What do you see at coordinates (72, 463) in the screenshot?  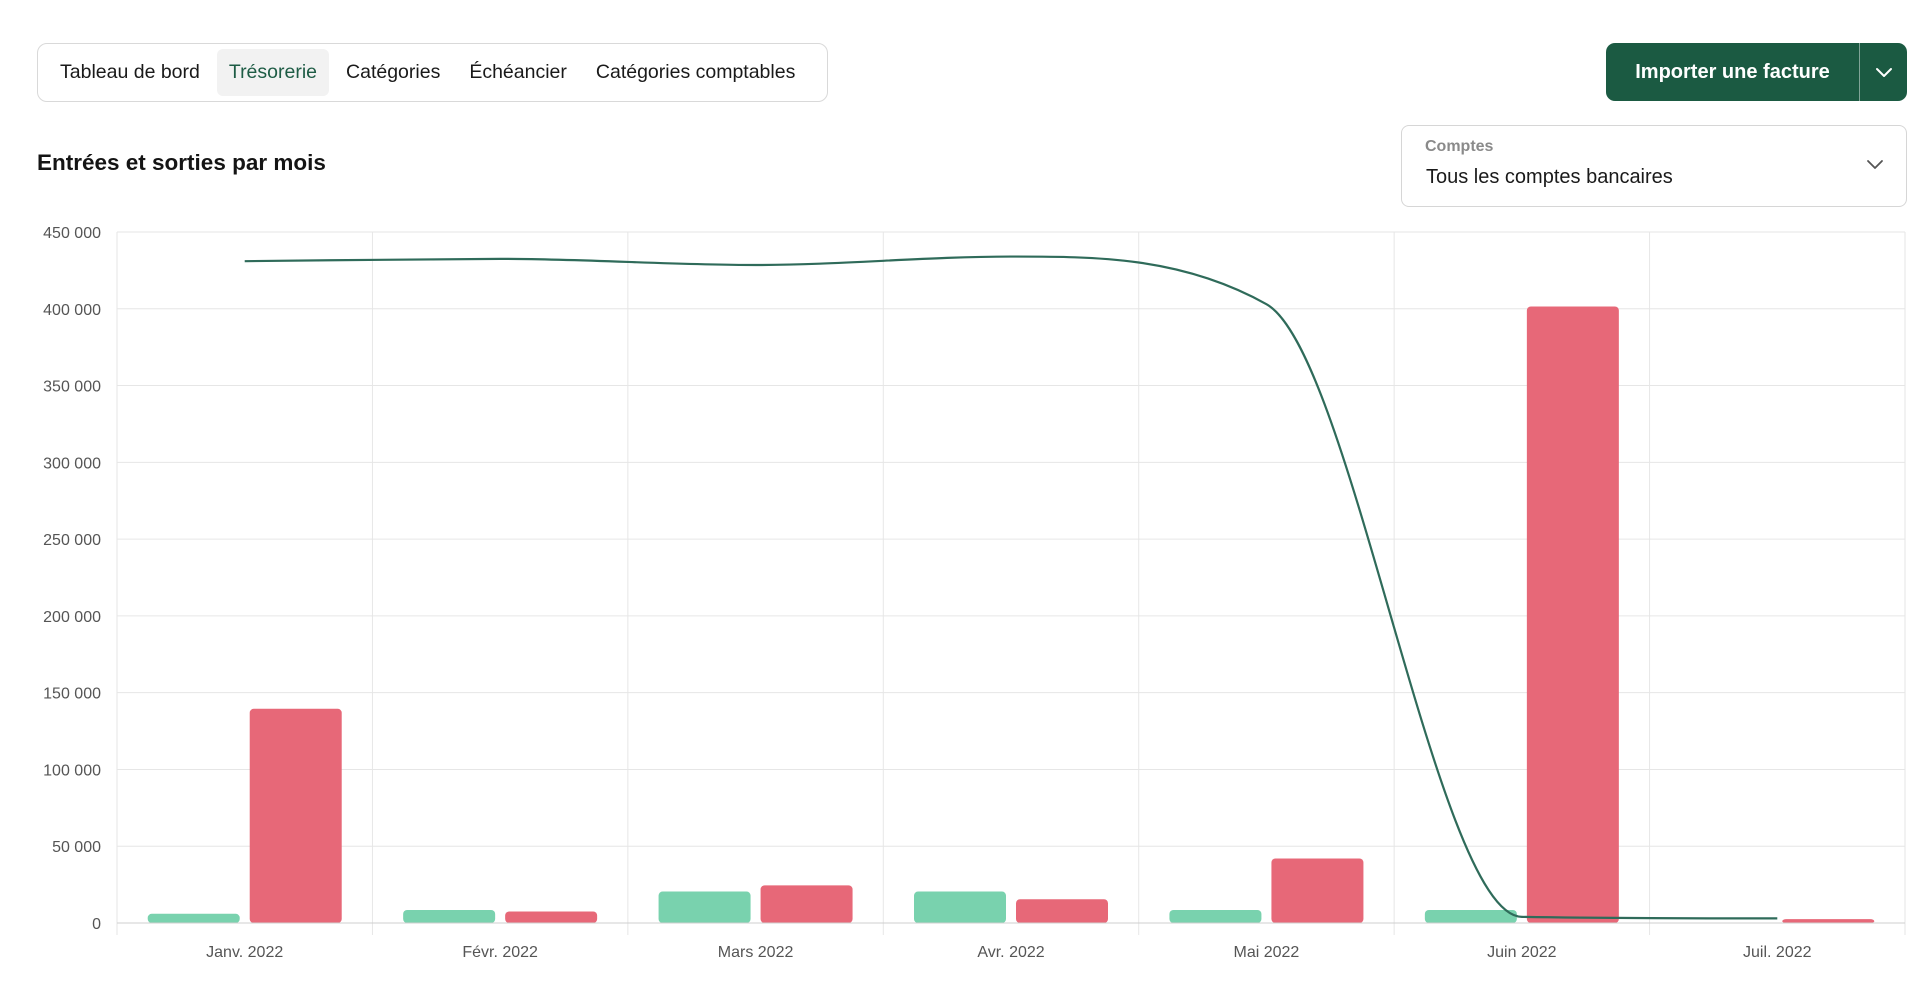 I see `y-tick-label: 300 000` at bounding box center [72, 463].